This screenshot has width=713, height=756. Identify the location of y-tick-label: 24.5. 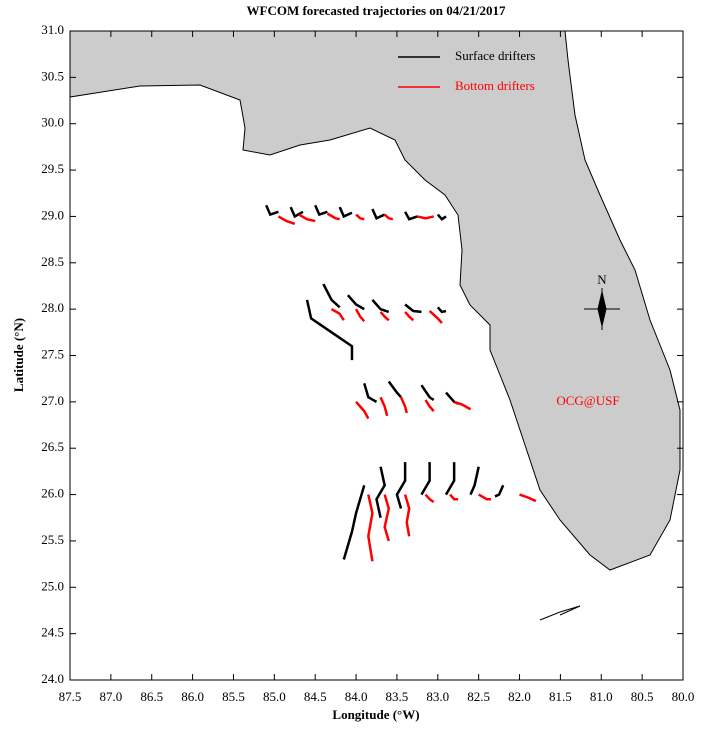
(52, 632).